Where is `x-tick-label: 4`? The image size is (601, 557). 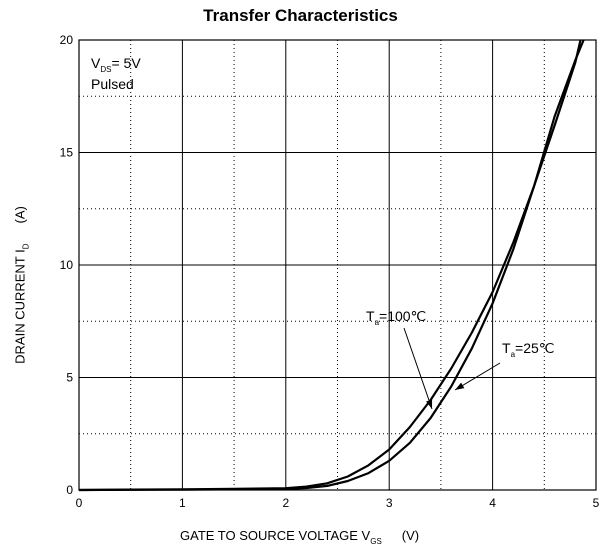
x-tick-label: 4 is located at coordinates (492, 503).